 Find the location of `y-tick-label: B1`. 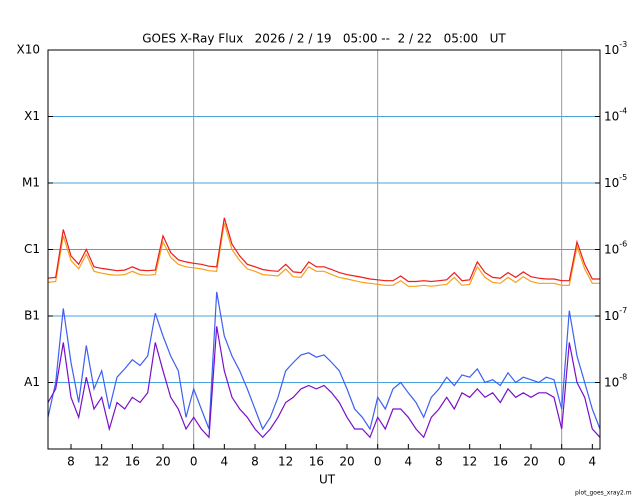

y-tick-label: B1 is located at coordinates (32, 316).